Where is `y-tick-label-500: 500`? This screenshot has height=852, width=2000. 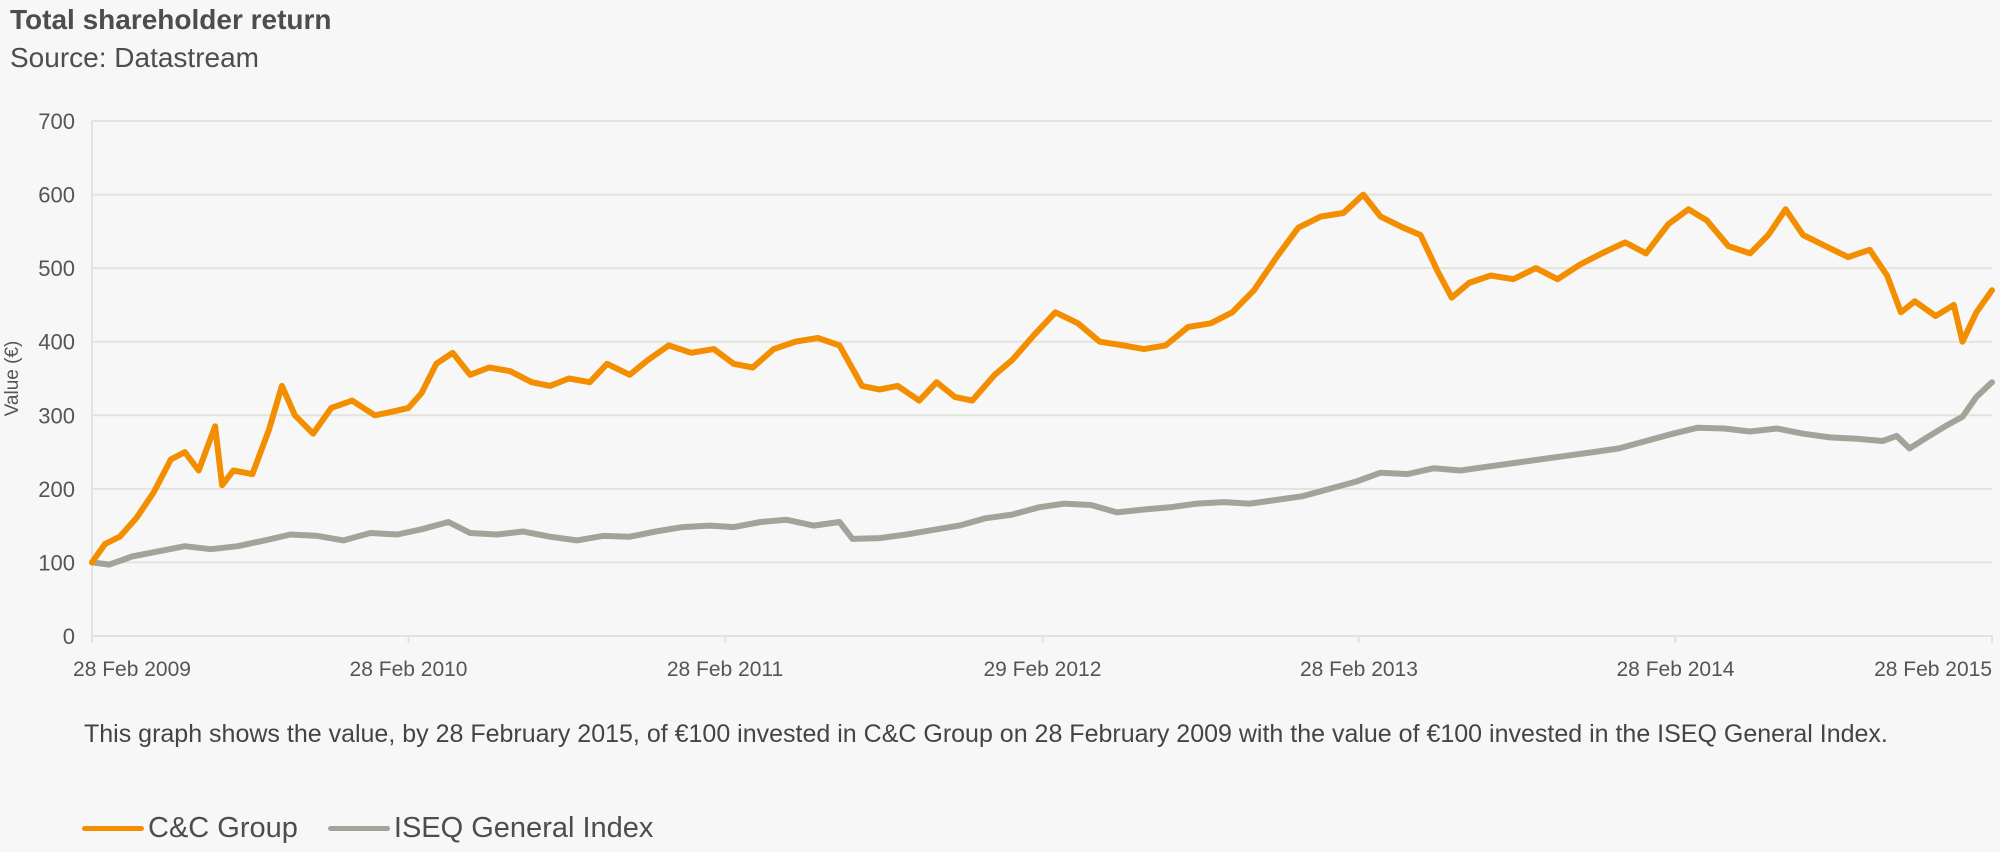 y-tick-label-500: 500 is located at coordinates (56, 268).